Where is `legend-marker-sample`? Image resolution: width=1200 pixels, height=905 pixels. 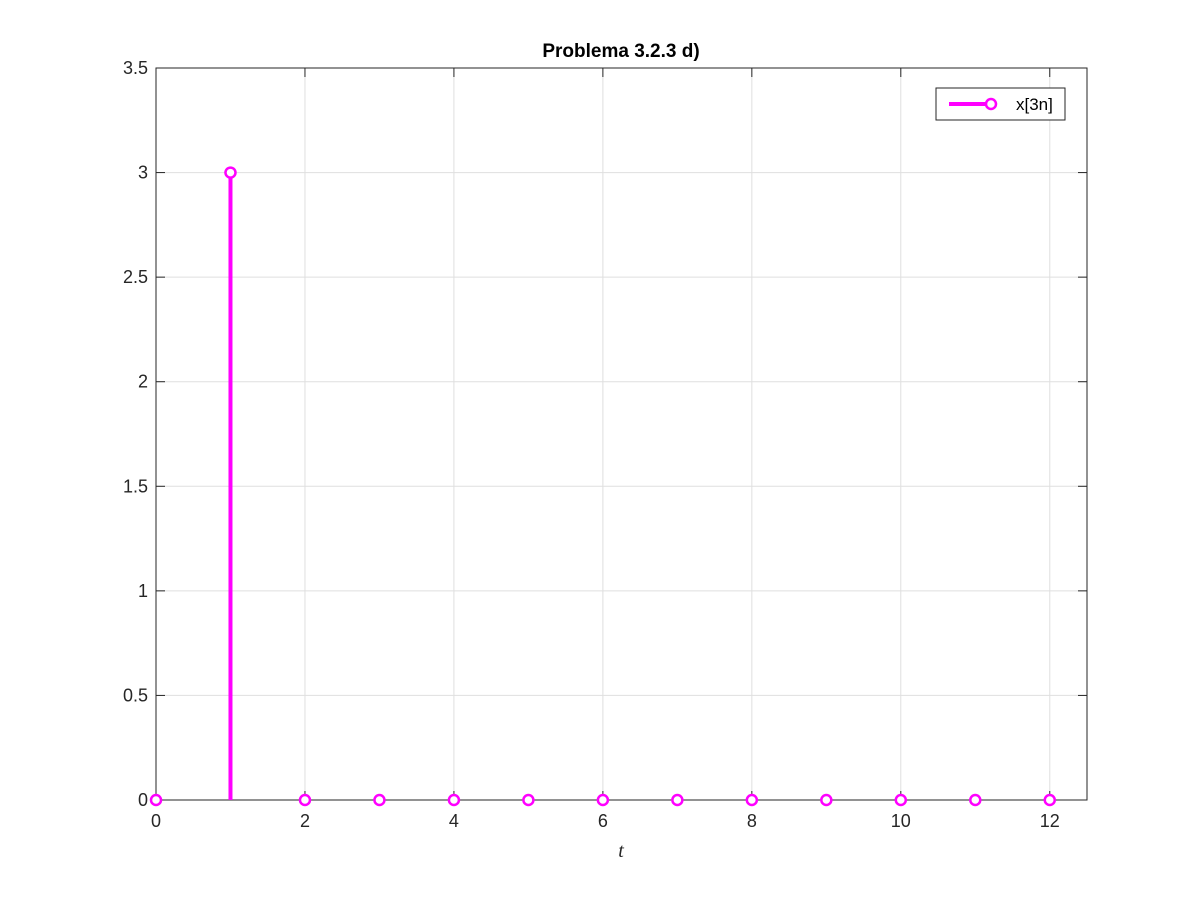
legend-marker-sample is located at coordinates (991, 104).